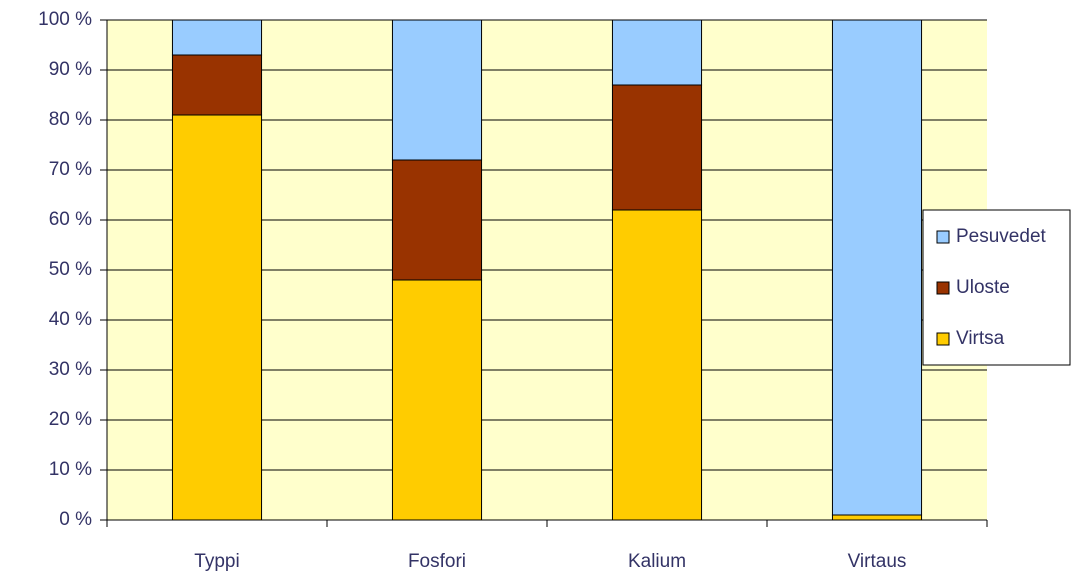 The height and width of the screenshot is (577, 1071). I want to click on legend-label: Virtsa, so click(980, 338).